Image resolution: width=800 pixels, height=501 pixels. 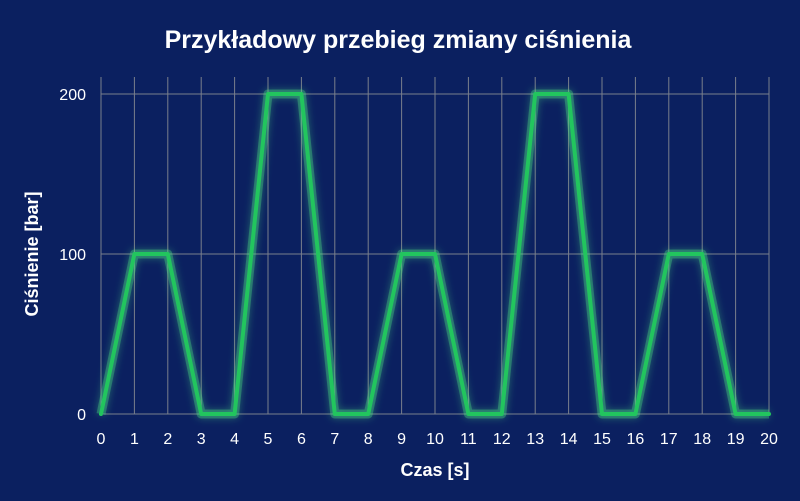 I want to click on x-tick-label: 14, so click(x=569, y=439).